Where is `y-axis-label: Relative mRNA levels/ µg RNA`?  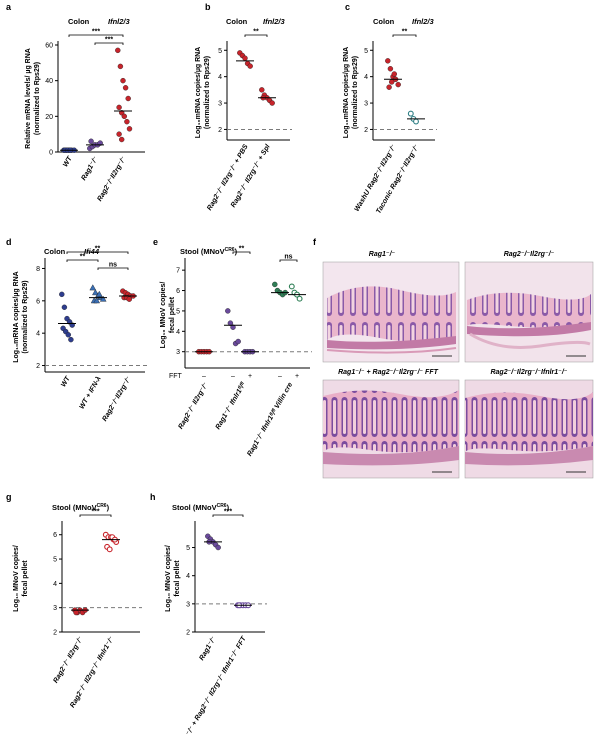 y-axis-label: Relative mRNA levels/ µg RNA is located at coordinates (28, 98).